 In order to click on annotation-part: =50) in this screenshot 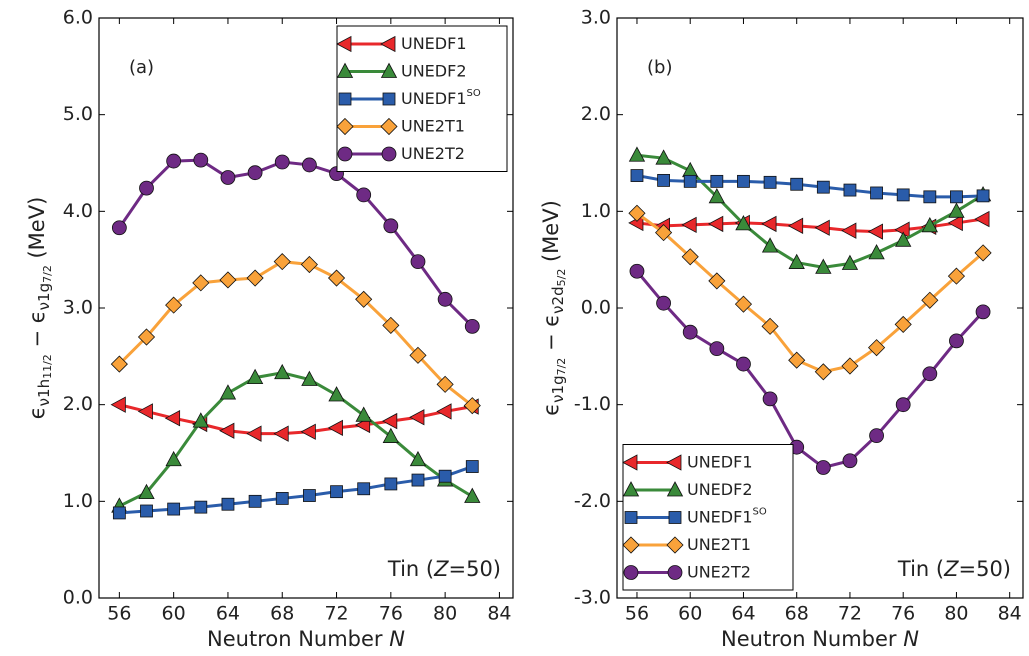, I will do `click(984, 569)`.